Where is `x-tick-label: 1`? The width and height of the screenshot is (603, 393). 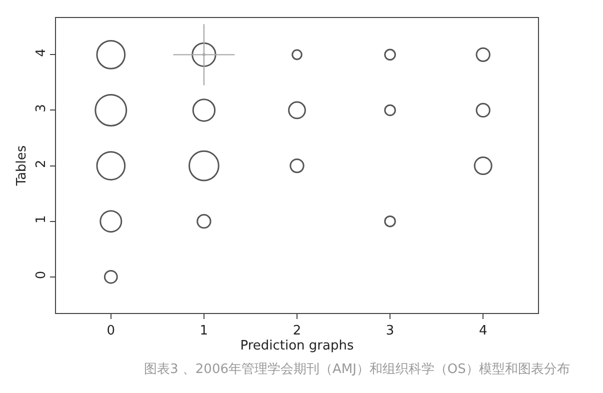
x-tick-label: 1 is located at coordinates (204, 331).